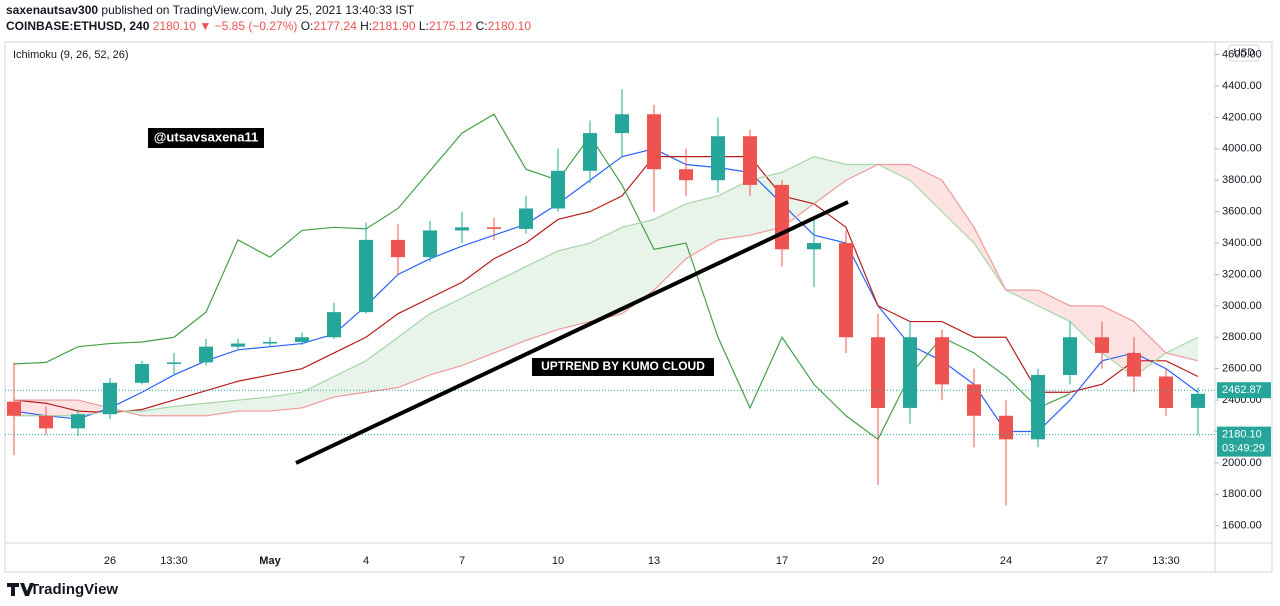  Describe the element at coordinates (654, 561) in the screenshot. I see `x-tick-label: 13` at that location.